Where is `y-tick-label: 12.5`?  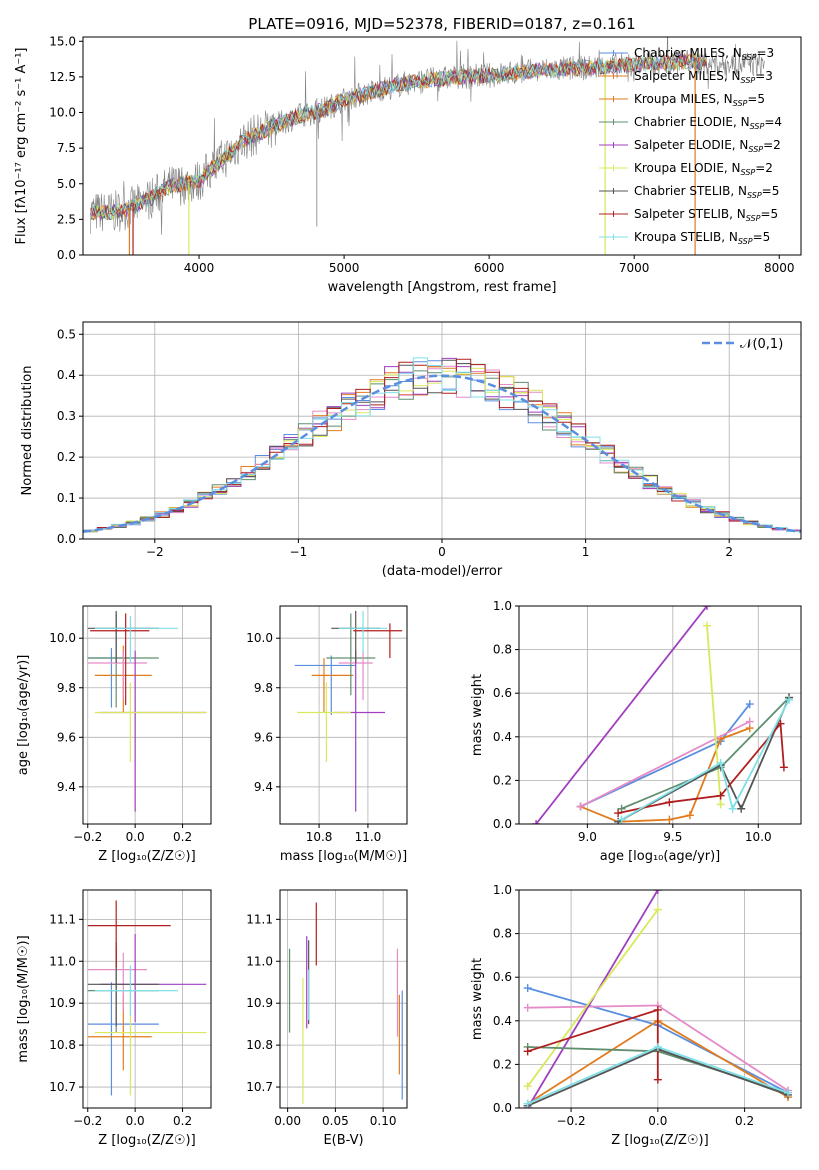
y-tick-label: 12.5 is located at coordinates (62, 77).